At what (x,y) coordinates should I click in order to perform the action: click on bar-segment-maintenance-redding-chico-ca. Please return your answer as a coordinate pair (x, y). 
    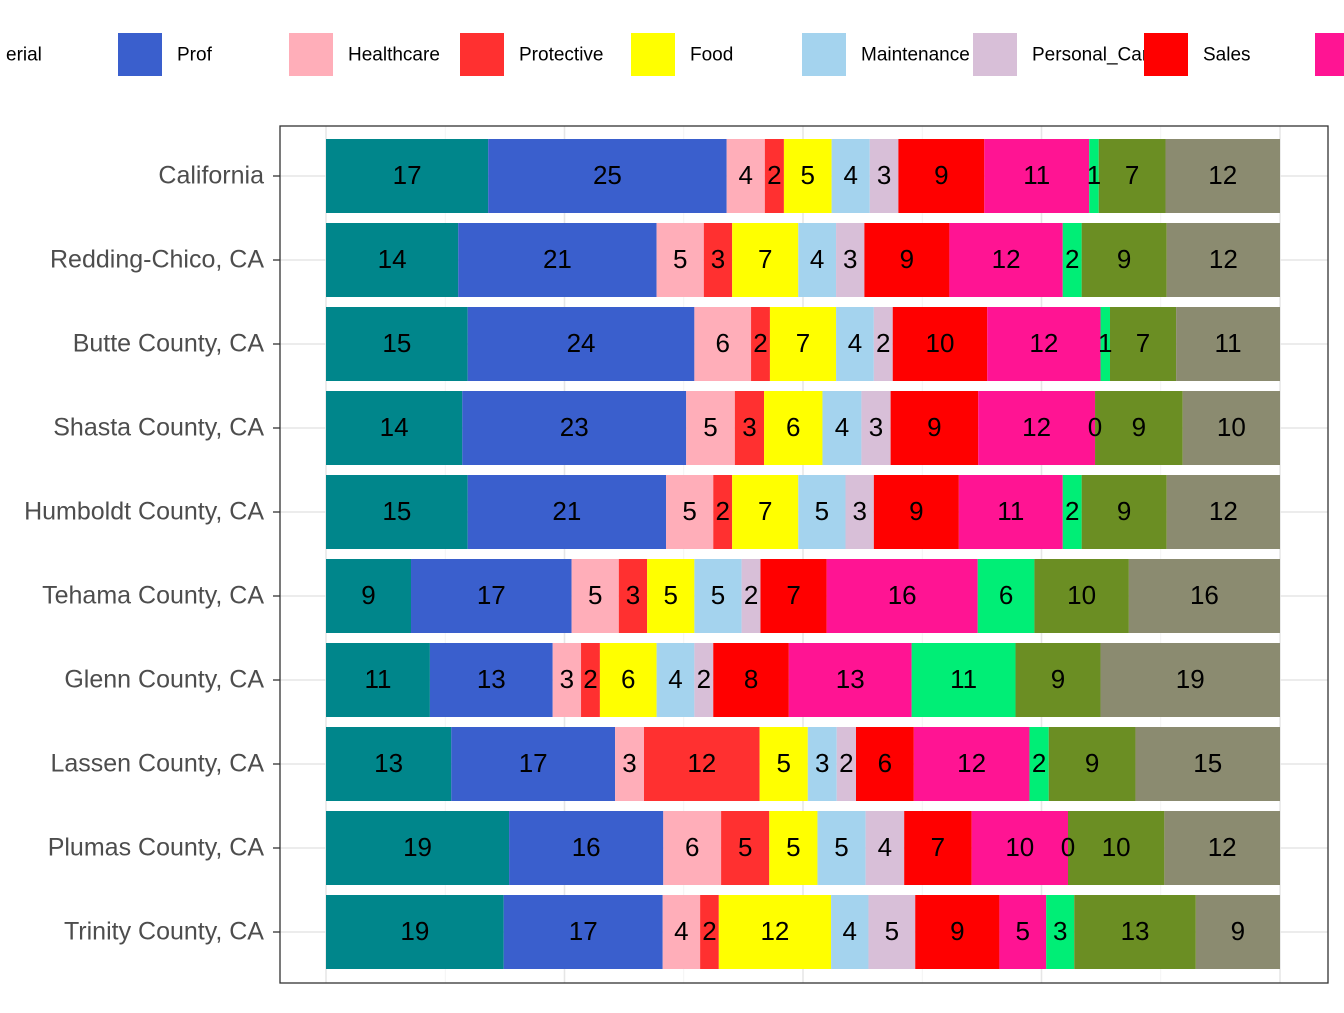
    Looking at the image, I should click on (817, 260).